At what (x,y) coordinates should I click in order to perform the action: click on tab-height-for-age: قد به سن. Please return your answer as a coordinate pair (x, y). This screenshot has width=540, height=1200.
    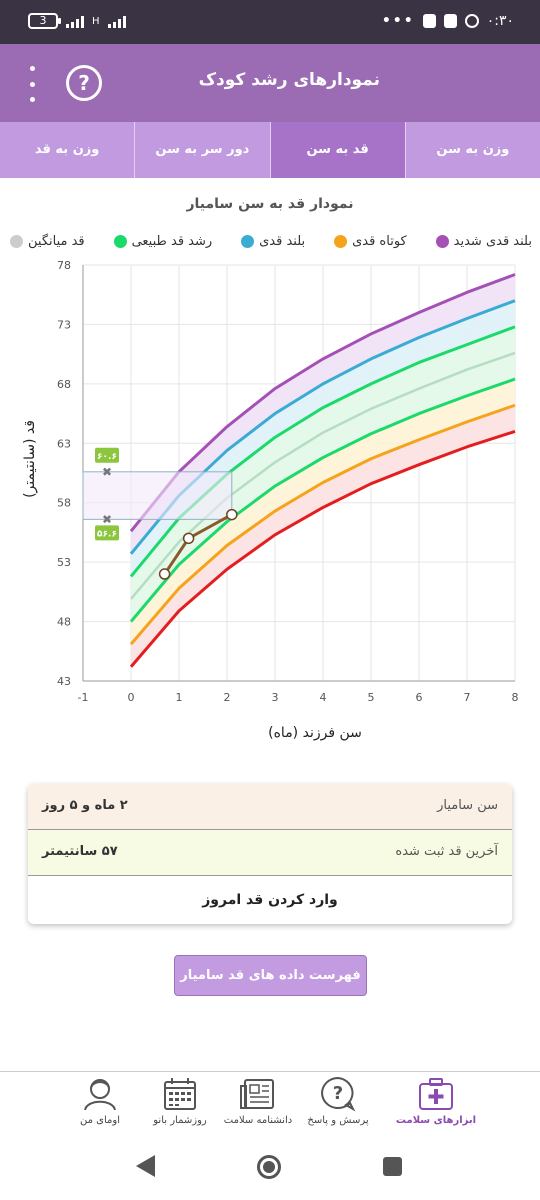
    Looking at the image, I should click on (337, 150).